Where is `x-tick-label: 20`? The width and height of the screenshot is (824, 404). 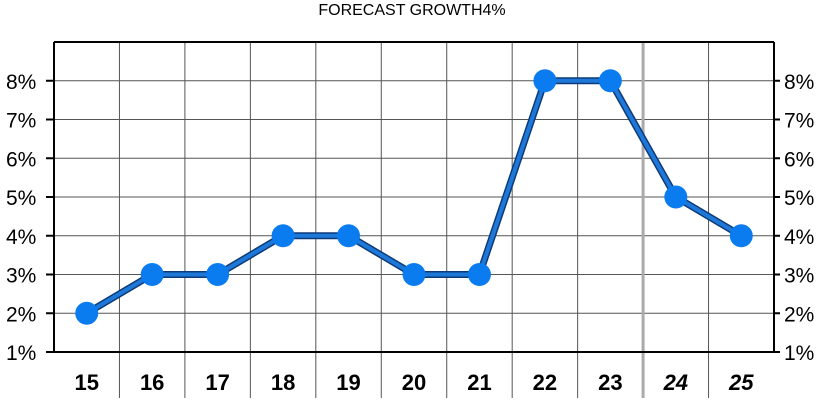
x-tick-label: 20 is located at coordinates (414, 382).